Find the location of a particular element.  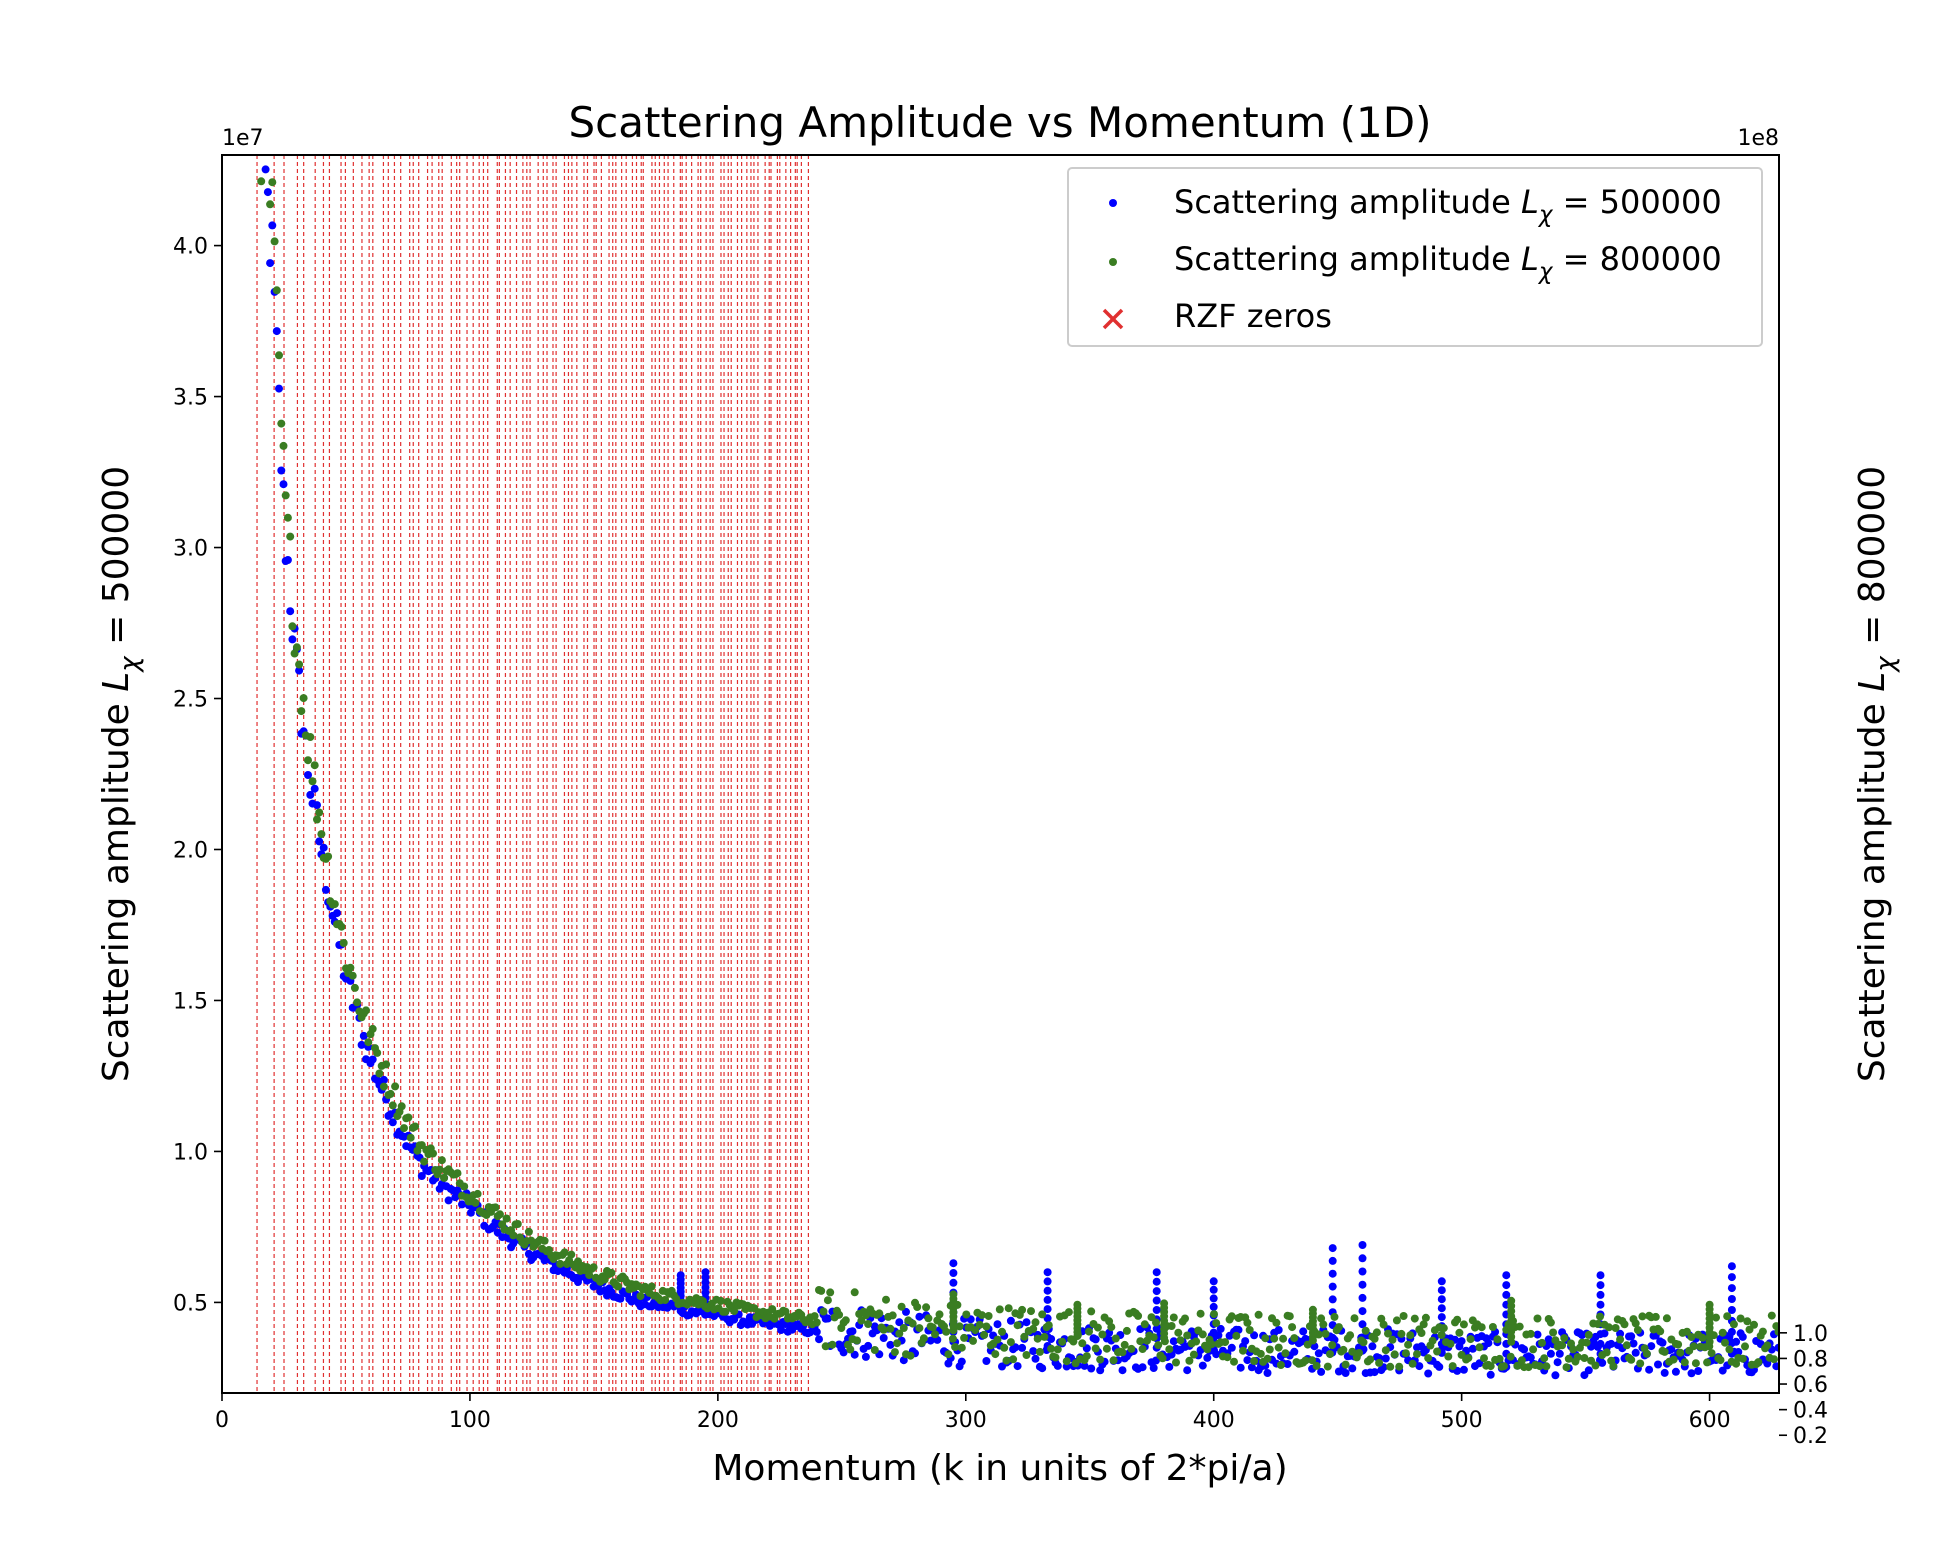

legend-entry-series-1: Scattering amplitude Lχ = 500000 is located at coordinates (1448, 205).